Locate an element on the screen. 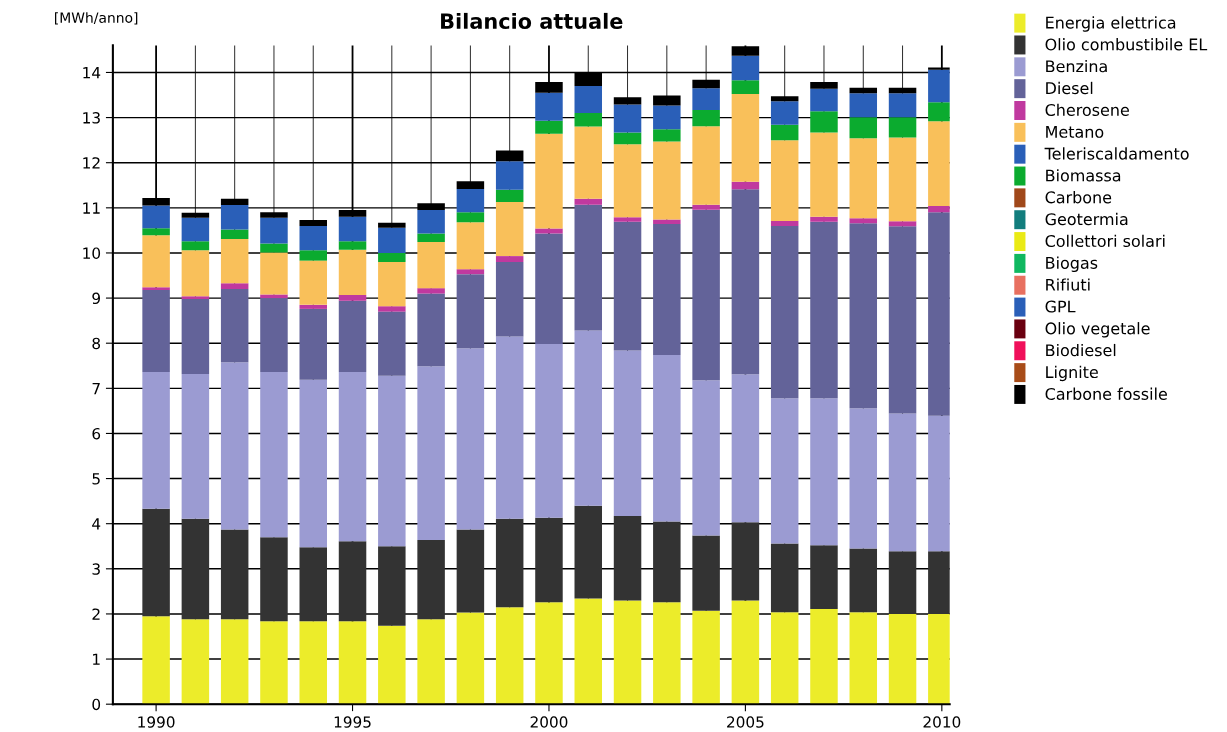 This screenshot has width=1227, height=732. y-tick-label: 13 is located at coordinates (91, 118).